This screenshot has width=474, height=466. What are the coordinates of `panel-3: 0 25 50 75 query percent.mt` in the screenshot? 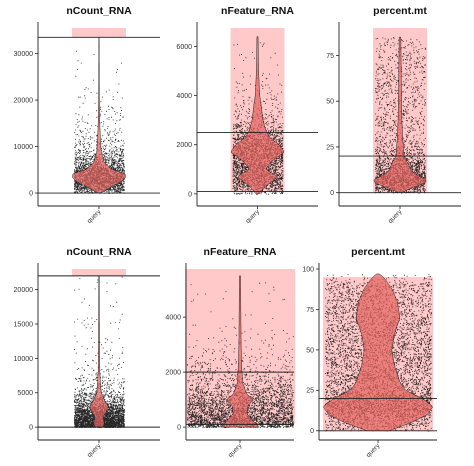 It's located at (393, 115).